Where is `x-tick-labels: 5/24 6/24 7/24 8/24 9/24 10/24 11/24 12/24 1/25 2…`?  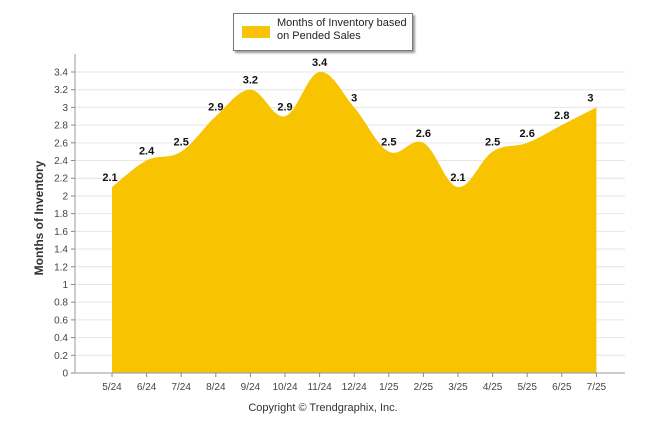 x-tick-labels: 5/24 6/24 7/24 8/24 9/24 10/24 11/24 12/24 1/25 2… is located at coordinates (354, 387).